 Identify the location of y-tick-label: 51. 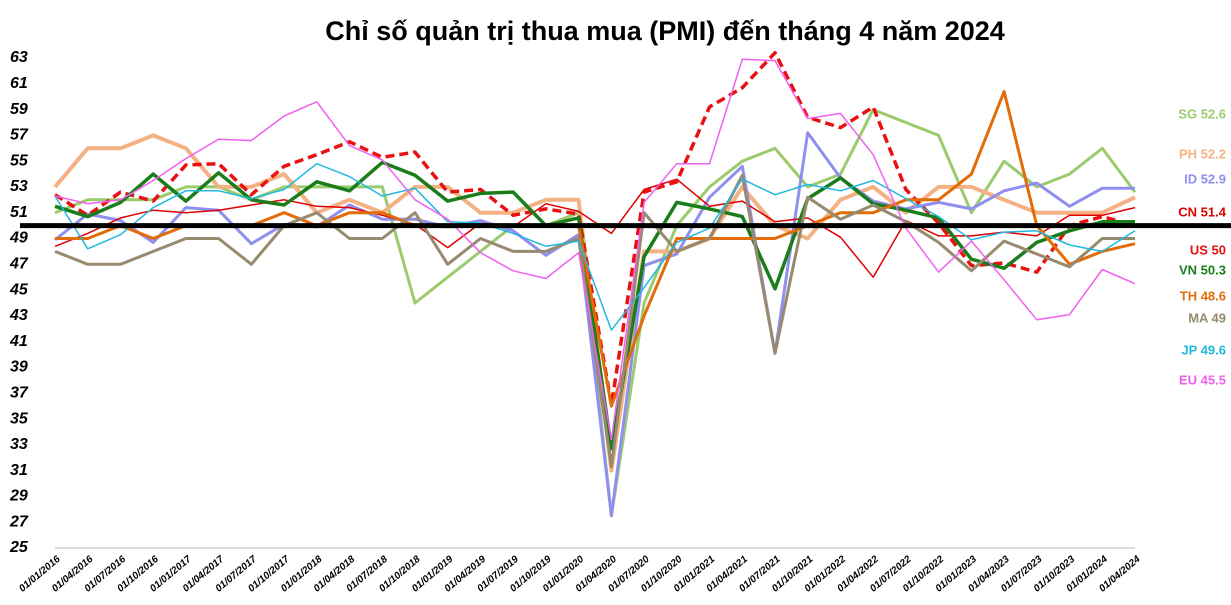
(19, 212).